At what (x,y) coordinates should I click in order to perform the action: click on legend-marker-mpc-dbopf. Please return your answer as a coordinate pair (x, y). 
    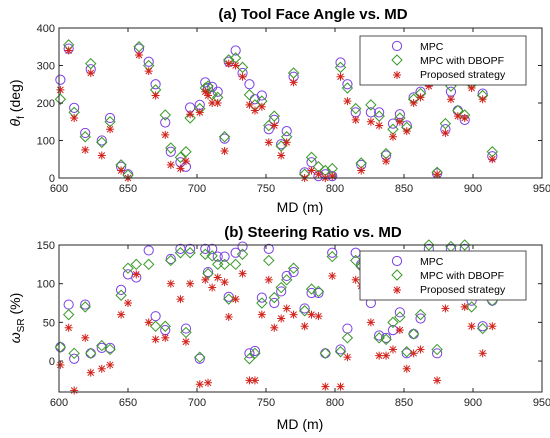
    Looking at the image, I should click on (397, 60).